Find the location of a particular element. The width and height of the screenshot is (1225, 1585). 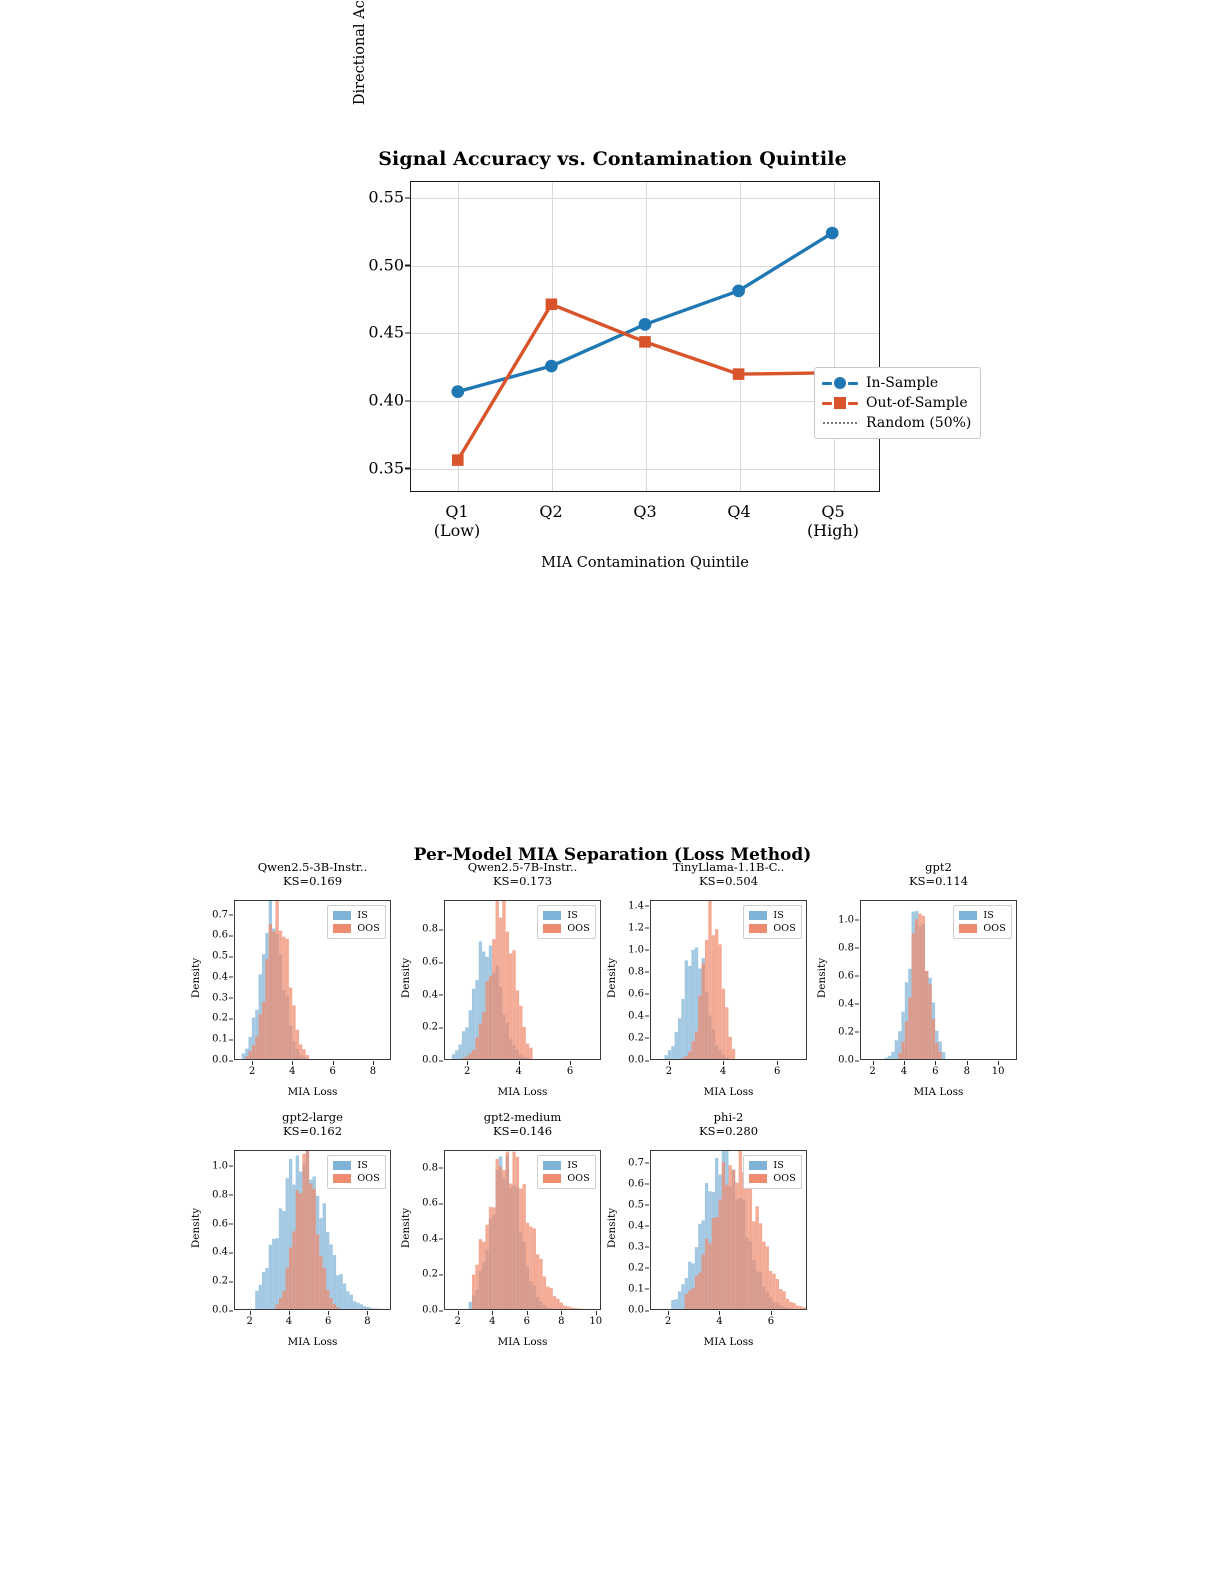

panel-x-tick-label: 6 is located at coordinates (570, 1069).